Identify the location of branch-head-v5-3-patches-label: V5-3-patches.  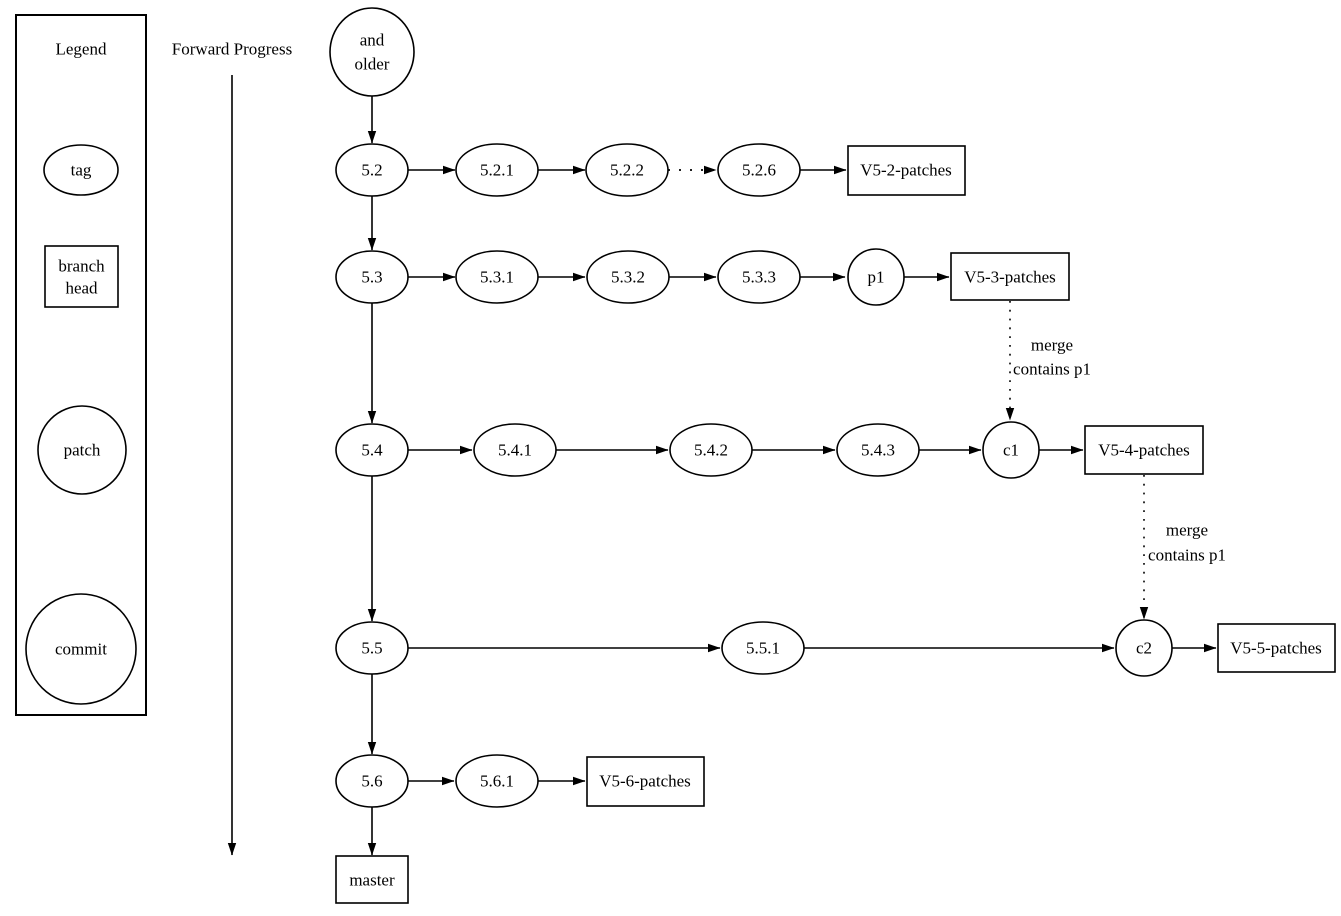
(1010, 277).